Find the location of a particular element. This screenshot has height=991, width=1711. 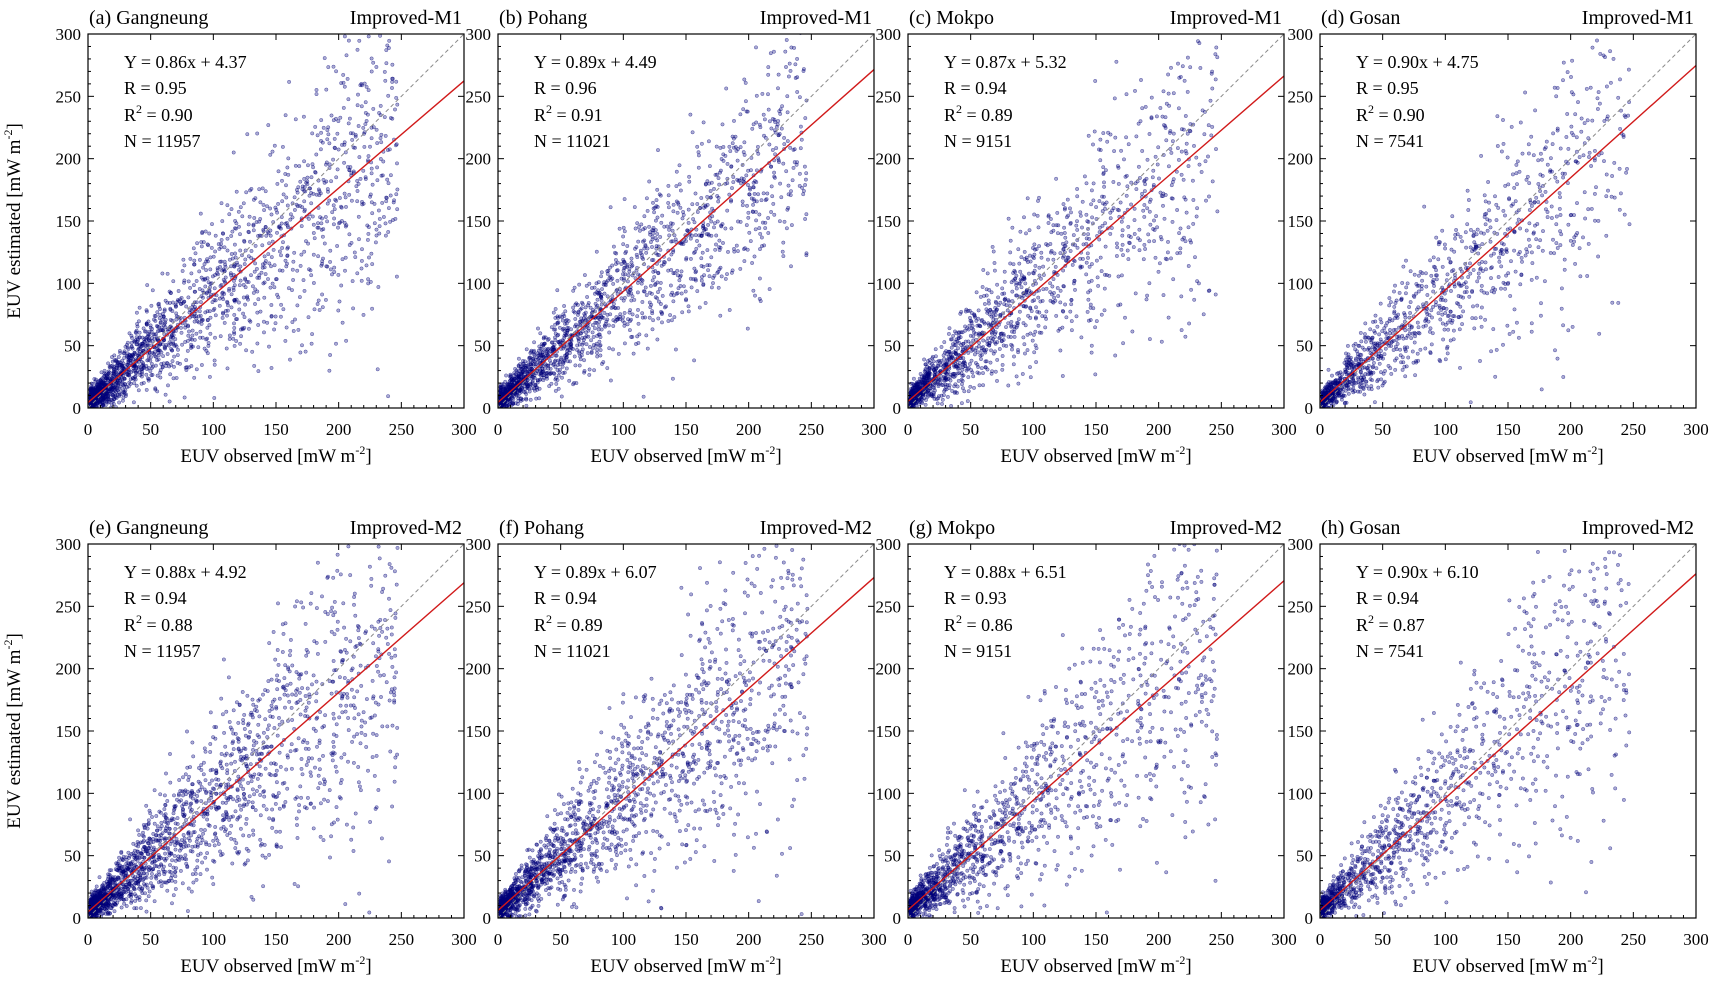

regression-line is located at coordinates (276, 242).